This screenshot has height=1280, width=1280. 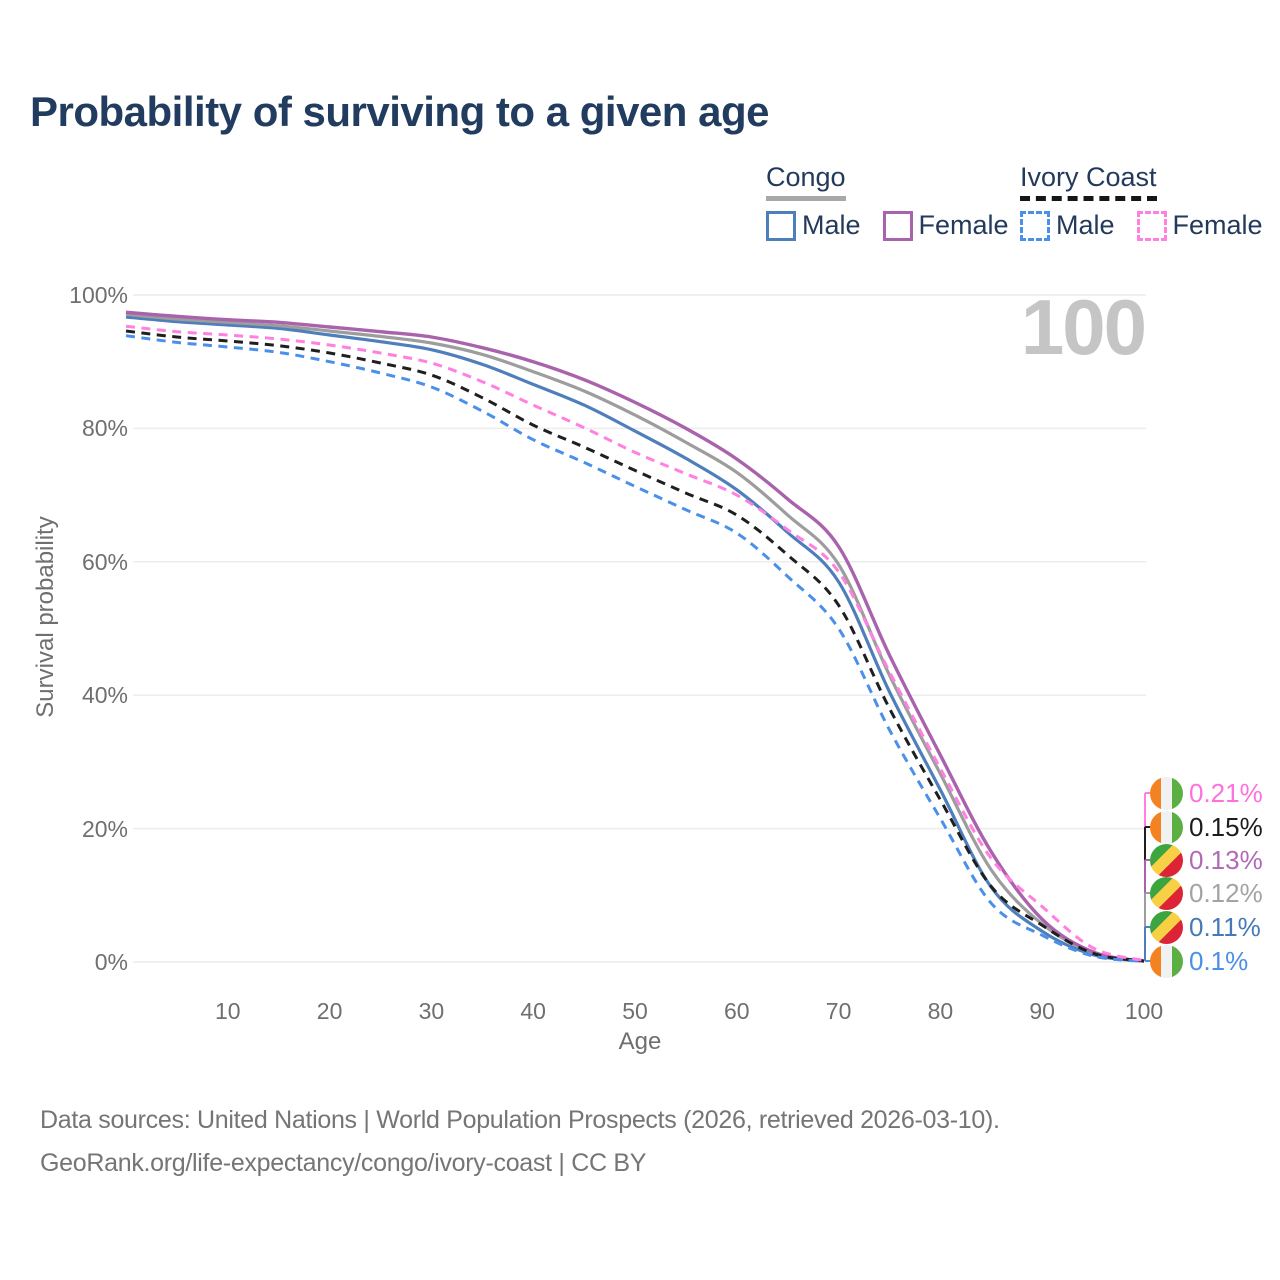 What do you see at coordinates (98, 295) in the screenshot?
I see `y-tick-label: 100%` at bounding box center [98, 295].